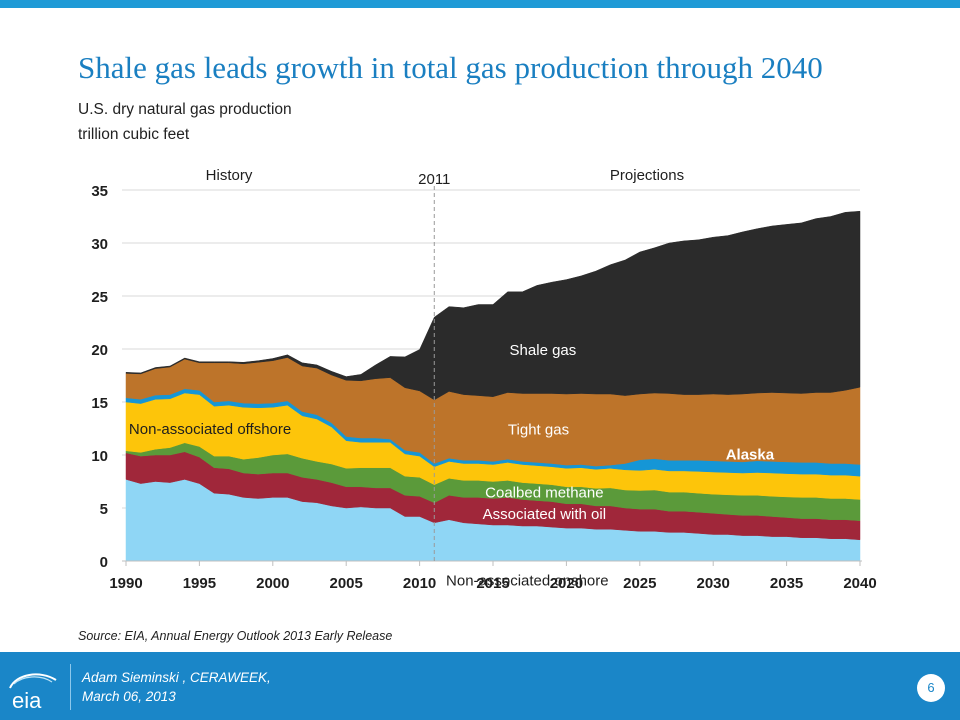 This screenshot has width=960, height=720. I want to click on footer-divider, so click(70, 687).